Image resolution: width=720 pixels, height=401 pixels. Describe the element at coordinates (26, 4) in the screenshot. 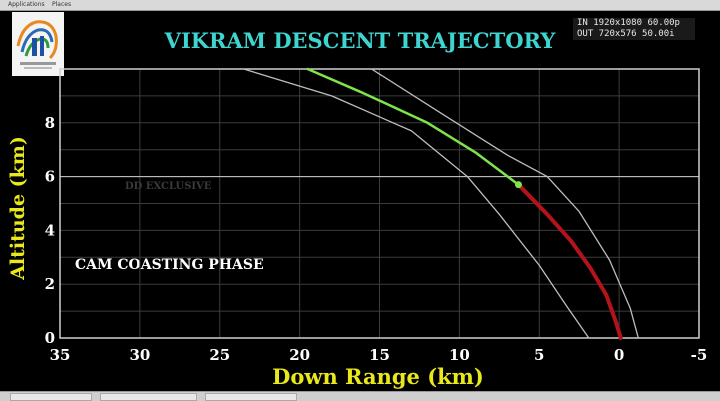

I see `applications-menu: Applications` at that location.